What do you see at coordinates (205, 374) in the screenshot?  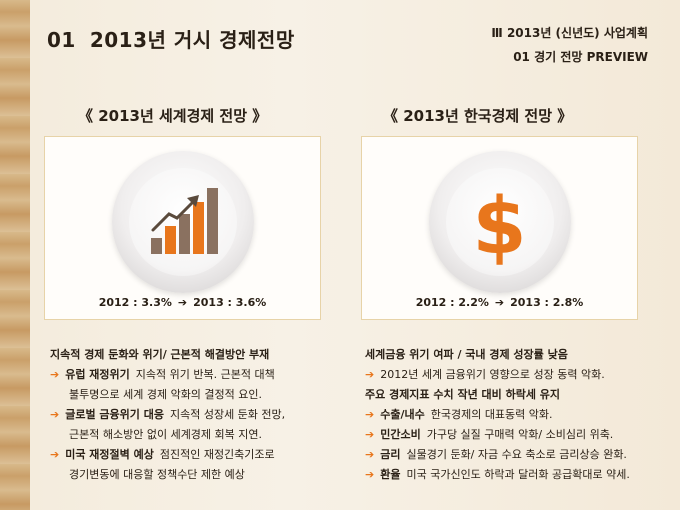 I see `line-text: 지속적 위기 반복. 근본적 대책` at bounding box center [205, 374].